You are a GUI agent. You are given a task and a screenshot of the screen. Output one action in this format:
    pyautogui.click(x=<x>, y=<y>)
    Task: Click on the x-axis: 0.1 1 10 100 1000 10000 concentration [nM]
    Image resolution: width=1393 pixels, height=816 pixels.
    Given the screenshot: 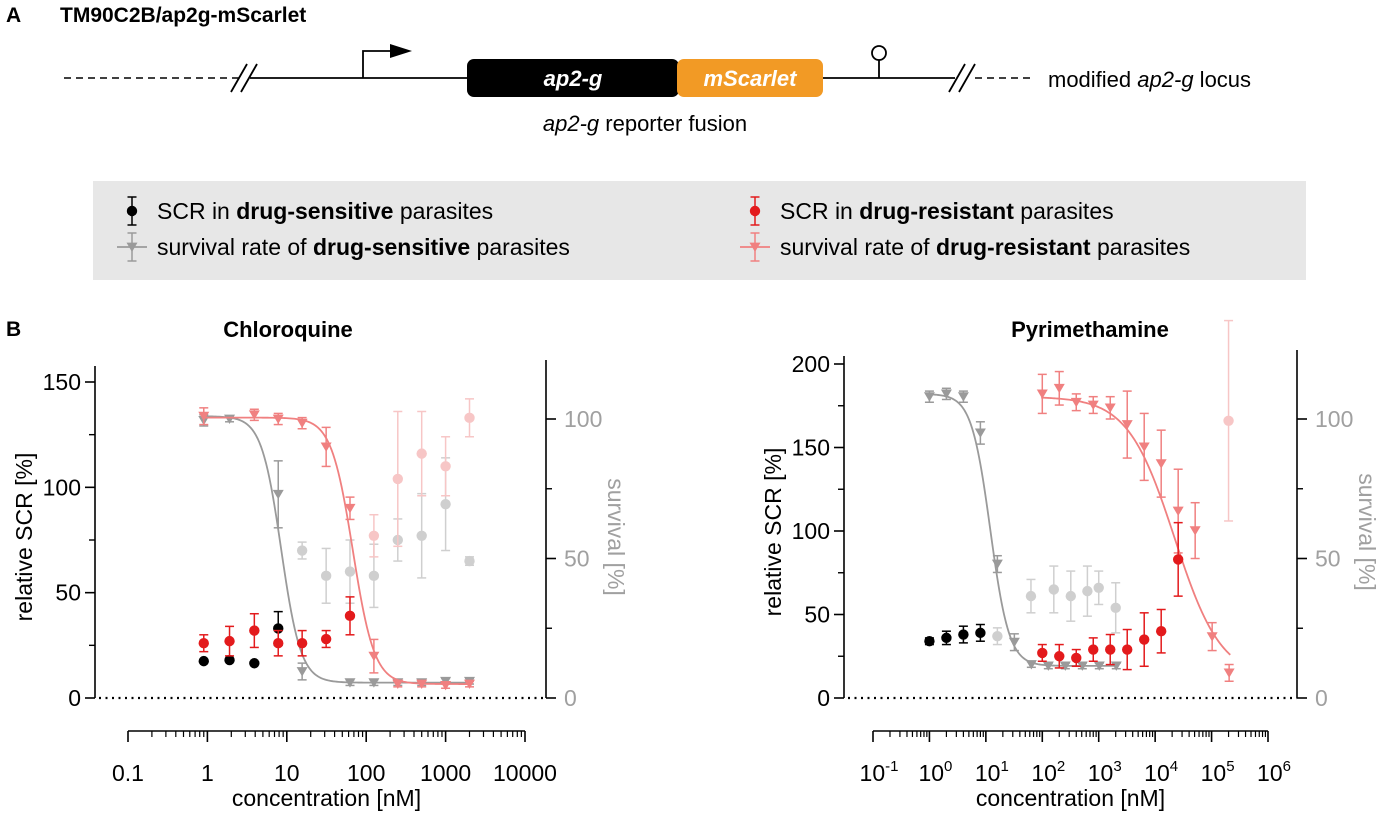 What is the action you would take?
    pyautogui.click(x=334, y=770)
    